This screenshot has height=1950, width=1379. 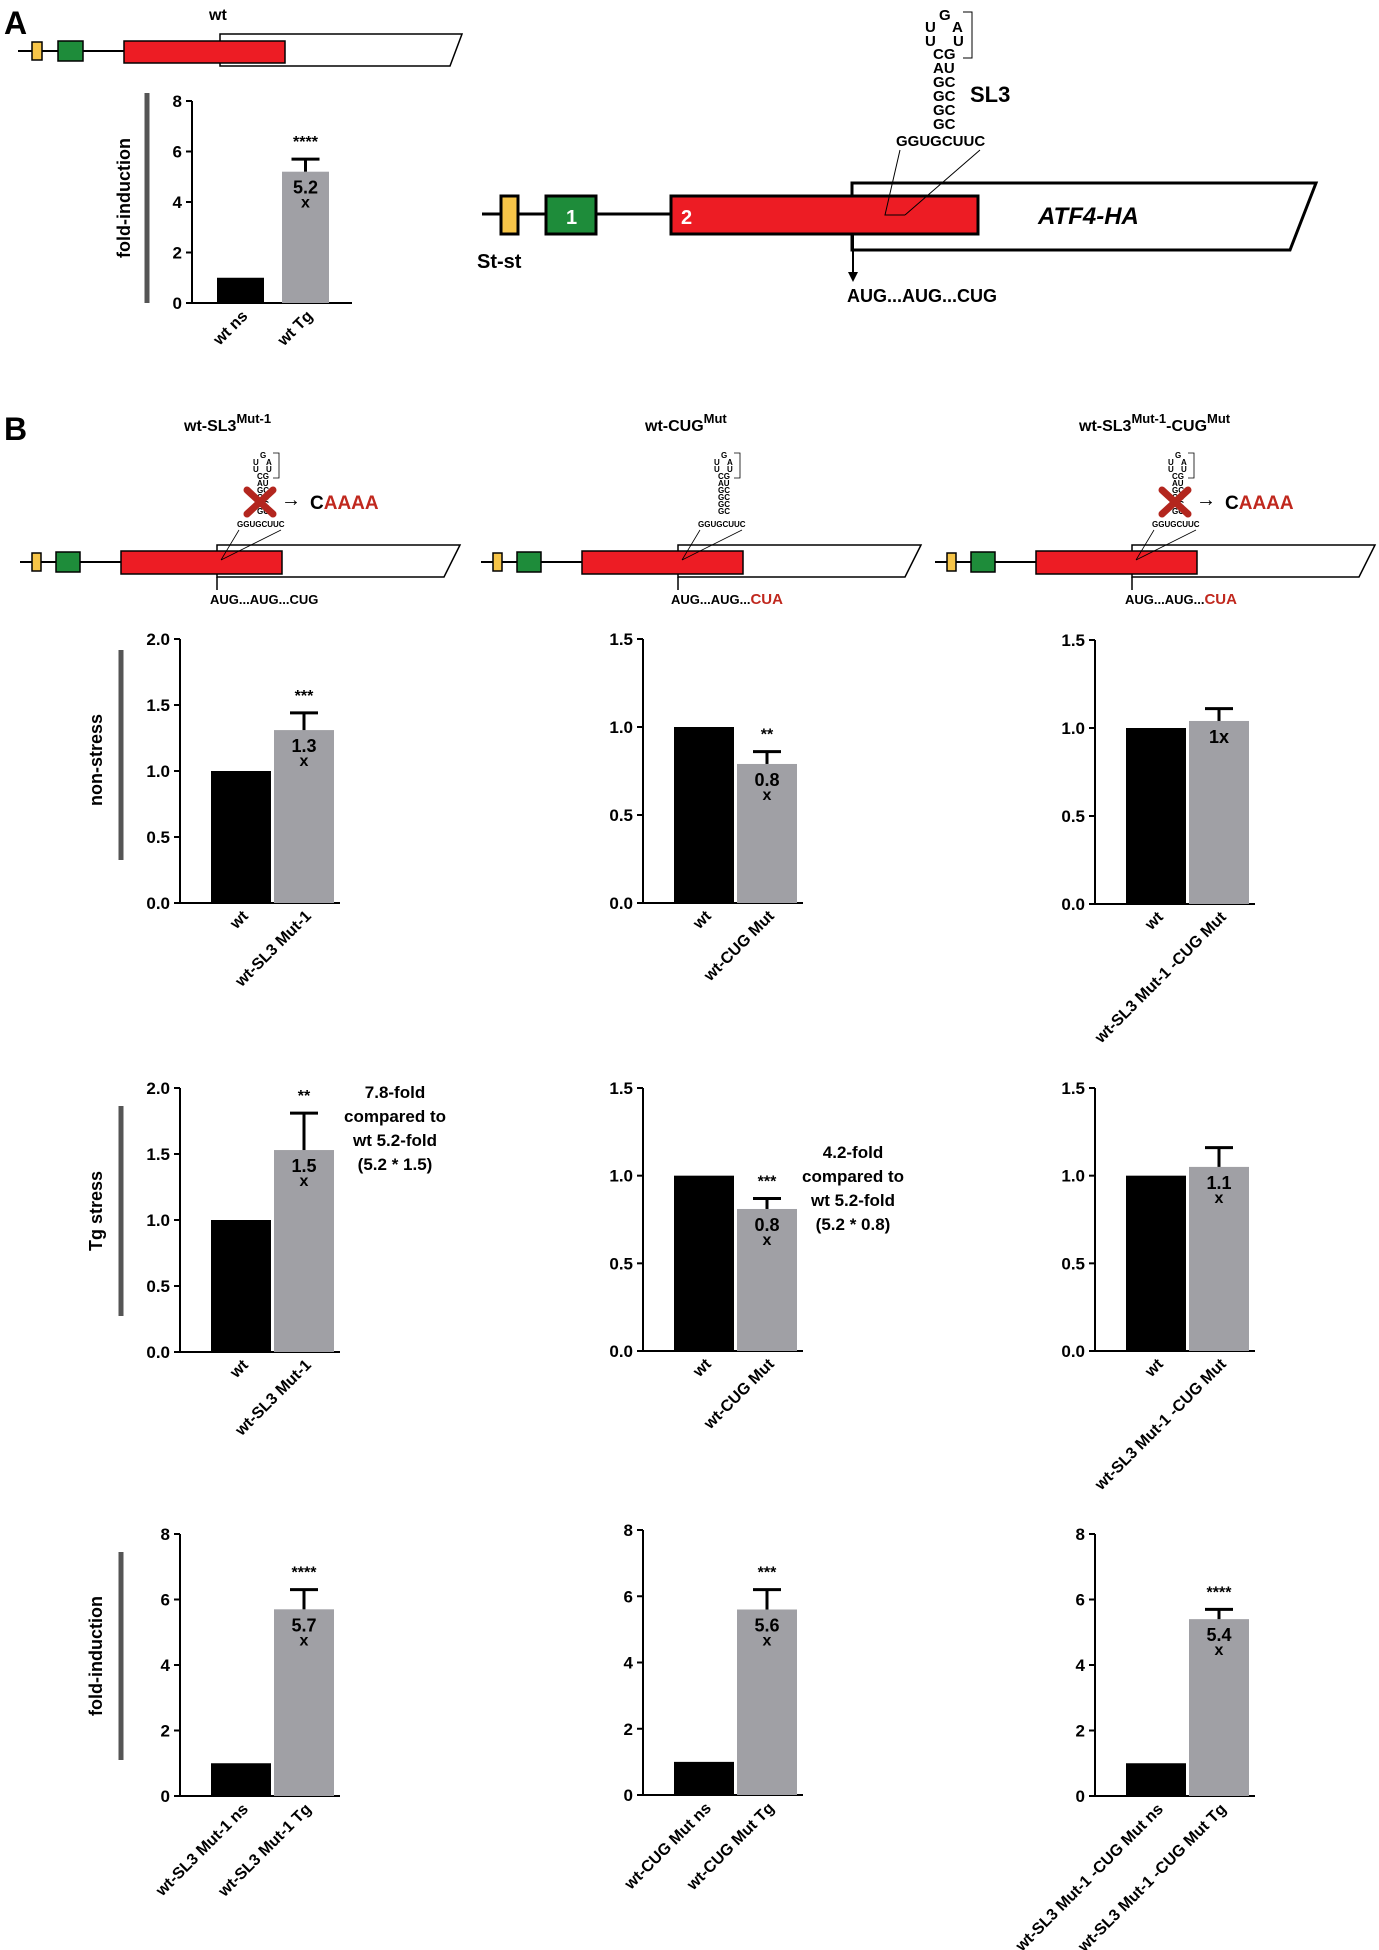 What do you see at coordinates (932, 182) in the screenshot?
I see `sl3-callout-lines` at bounding box center [932, 182].